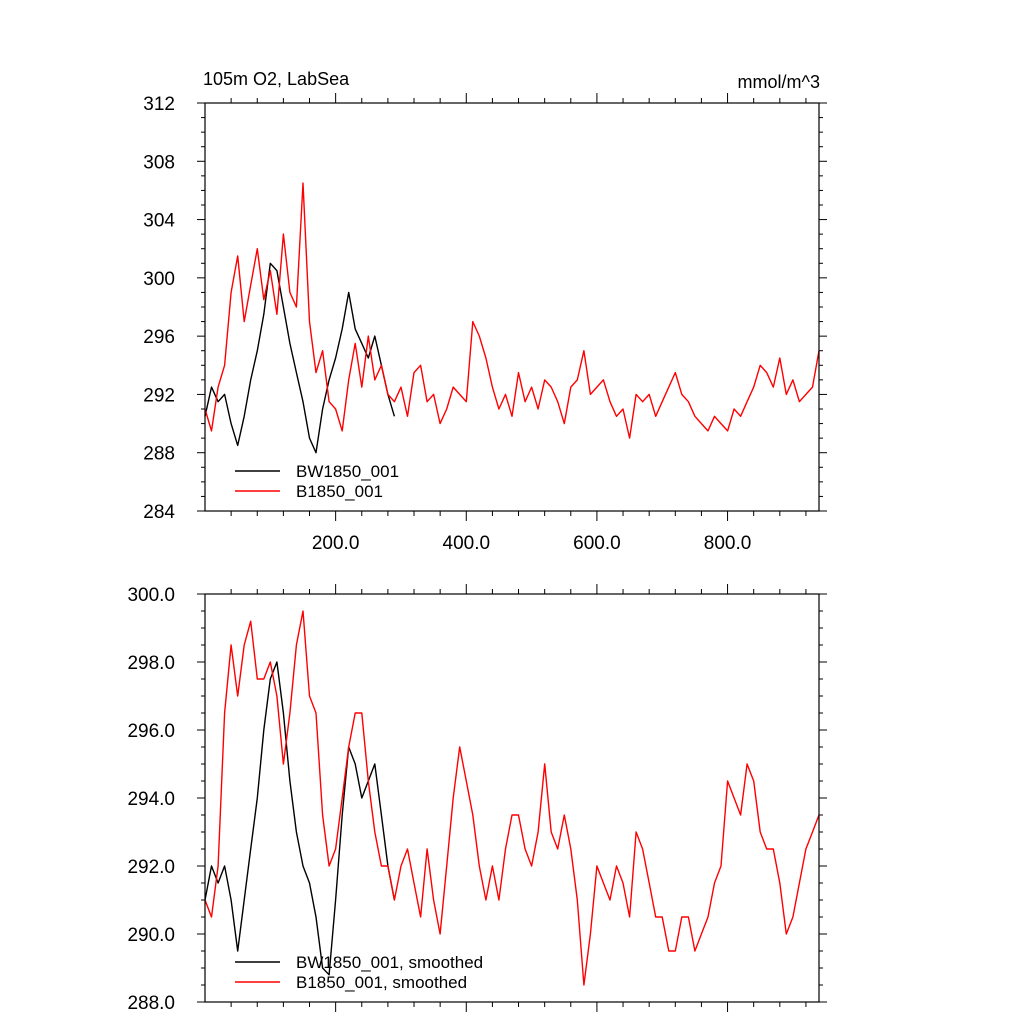 This screenshot has width=1024, height=1024. What do you see at coordinates (467, 543) in the screenshot?
I see `top-xtick-label: 400.0` at bounding box center [467, 543].